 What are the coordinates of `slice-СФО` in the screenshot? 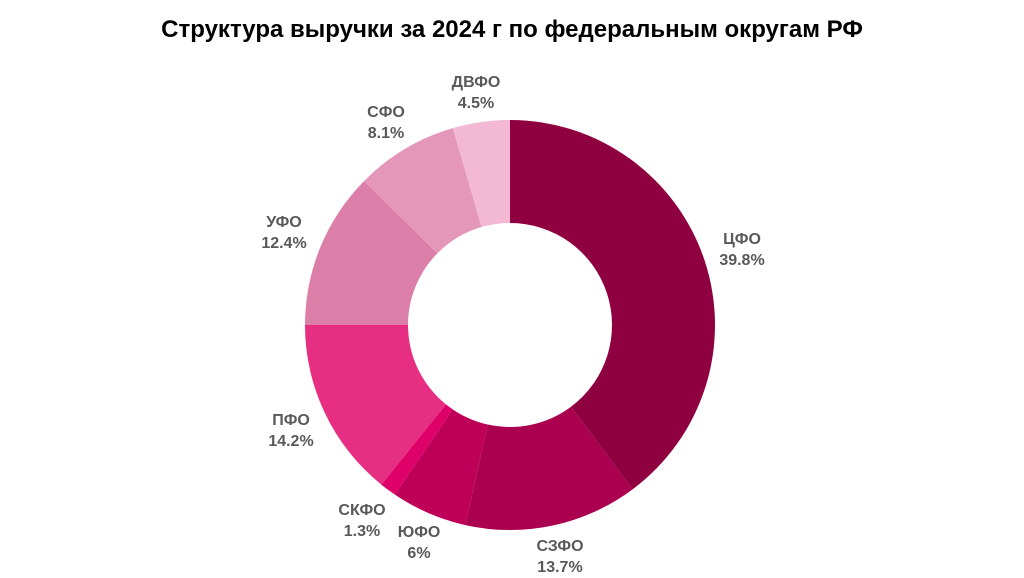 It's located at (423, 191).